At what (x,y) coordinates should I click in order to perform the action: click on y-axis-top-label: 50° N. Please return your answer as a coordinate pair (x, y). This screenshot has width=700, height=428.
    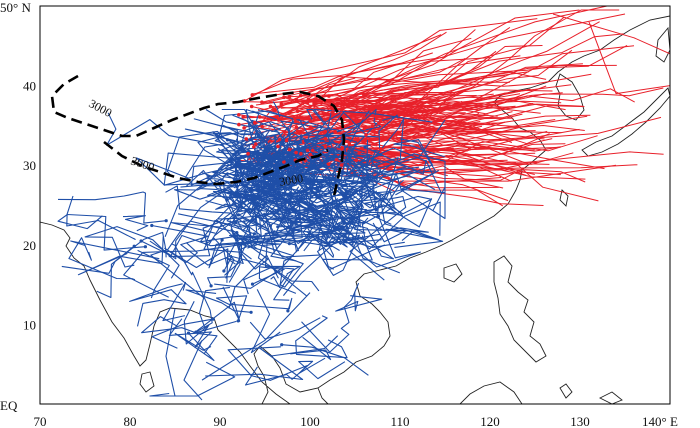
    Looking at the image, I should click on (15, 7).